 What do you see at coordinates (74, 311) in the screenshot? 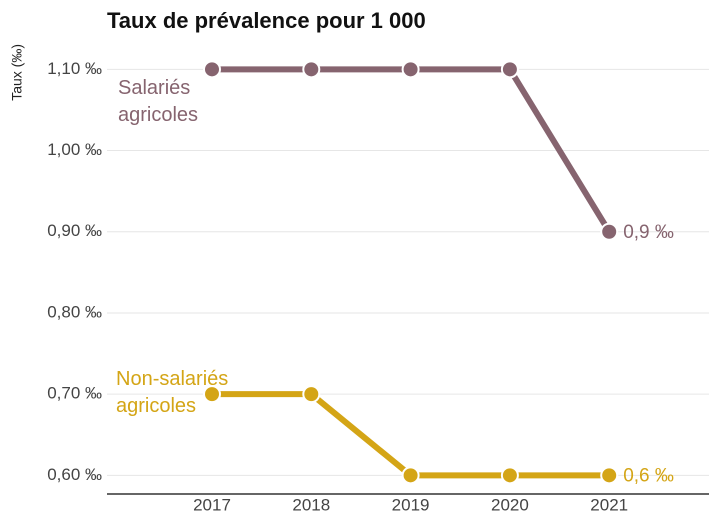
I see `y-tick-label: 0,80 ‰` at bounding box center [74, 311].